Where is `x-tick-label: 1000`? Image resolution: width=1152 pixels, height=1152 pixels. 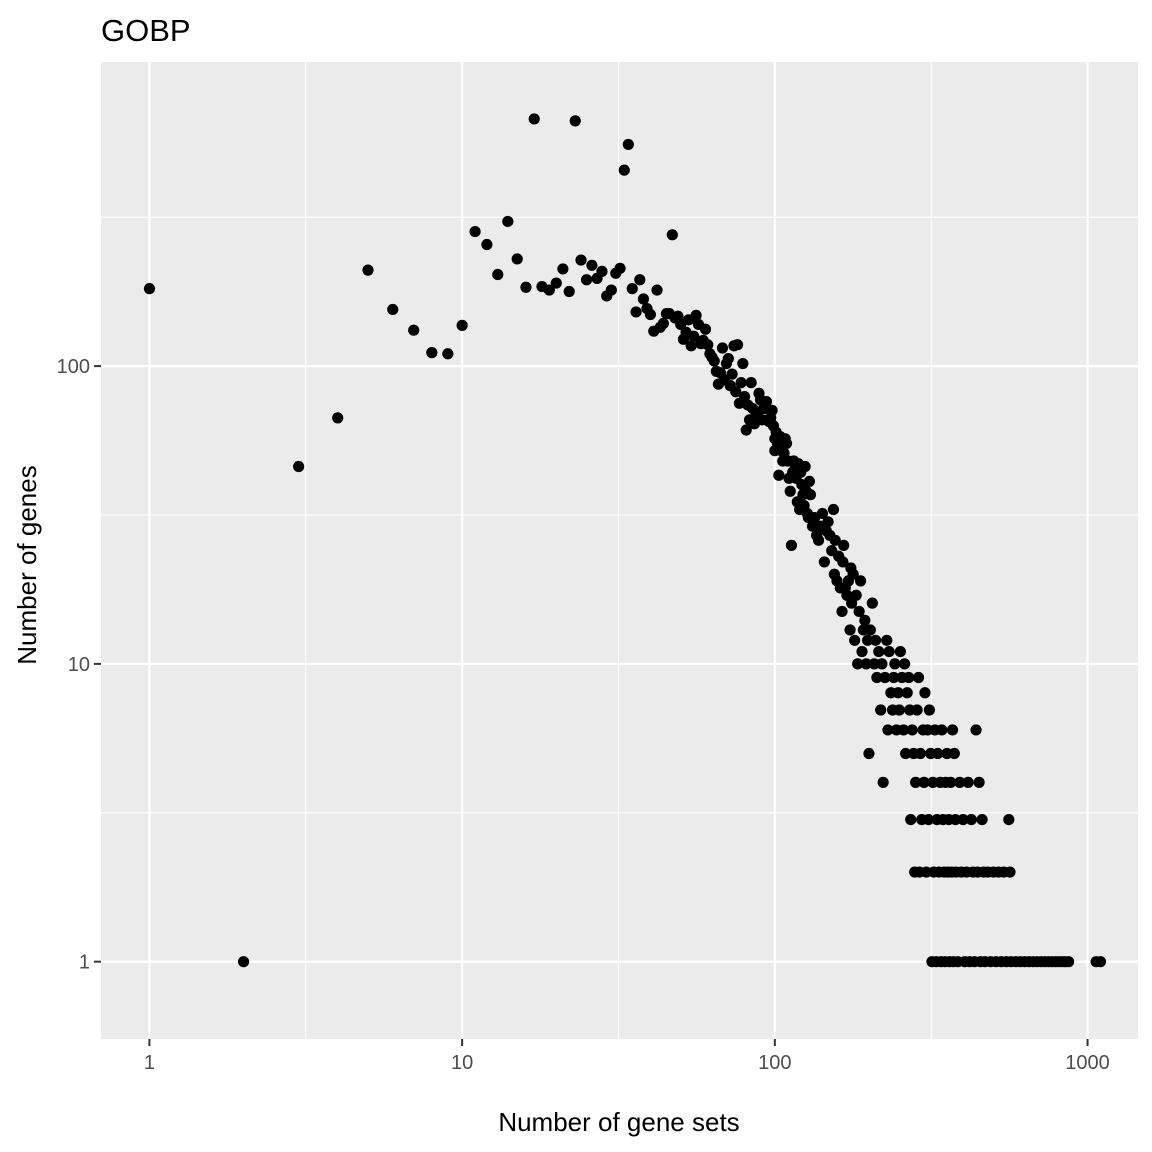
x-tick-label: 1000 is located at coordinates (1087, 1063).